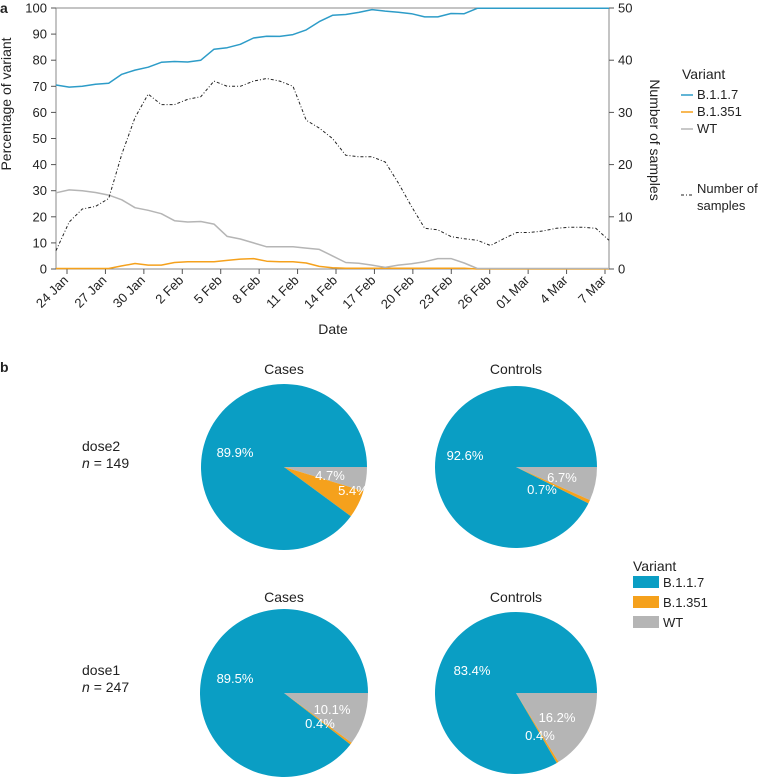 This screenshot has height=777, width=759. I want to click on pie-data-label: 92.6%, so click(465, 455).